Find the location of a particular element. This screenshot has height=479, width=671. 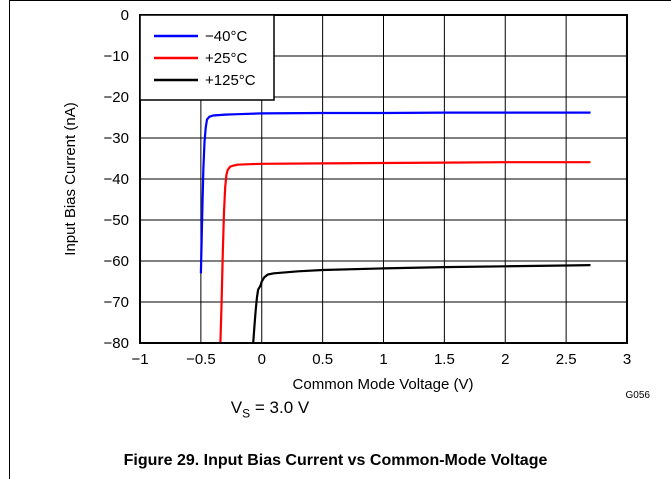

y-tick-label: −30 is located at coordinates (116, 138).